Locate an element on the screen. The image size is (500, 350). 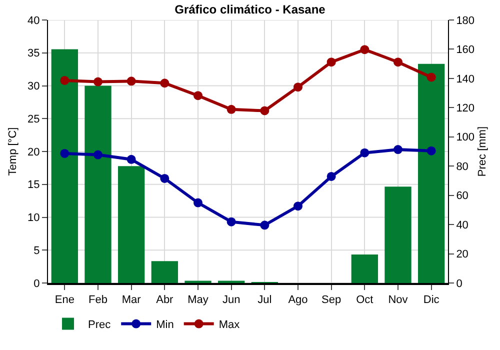
y-tick-label: 25 is located at coordinates (34, 119).